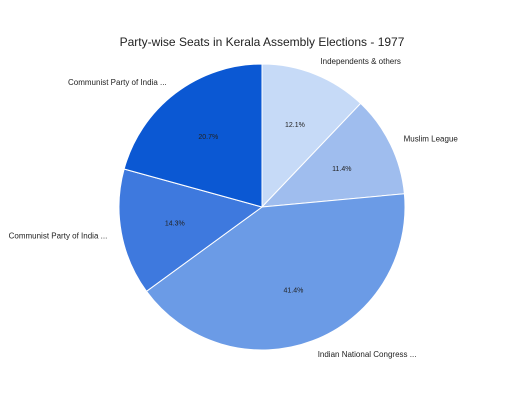 The width and height of the screenshot is (512, 410). What do you see at coordinates (431, 138) in the screenshot?
I see `slice-category-label: Muslim League` at bounding box center [431, 138].